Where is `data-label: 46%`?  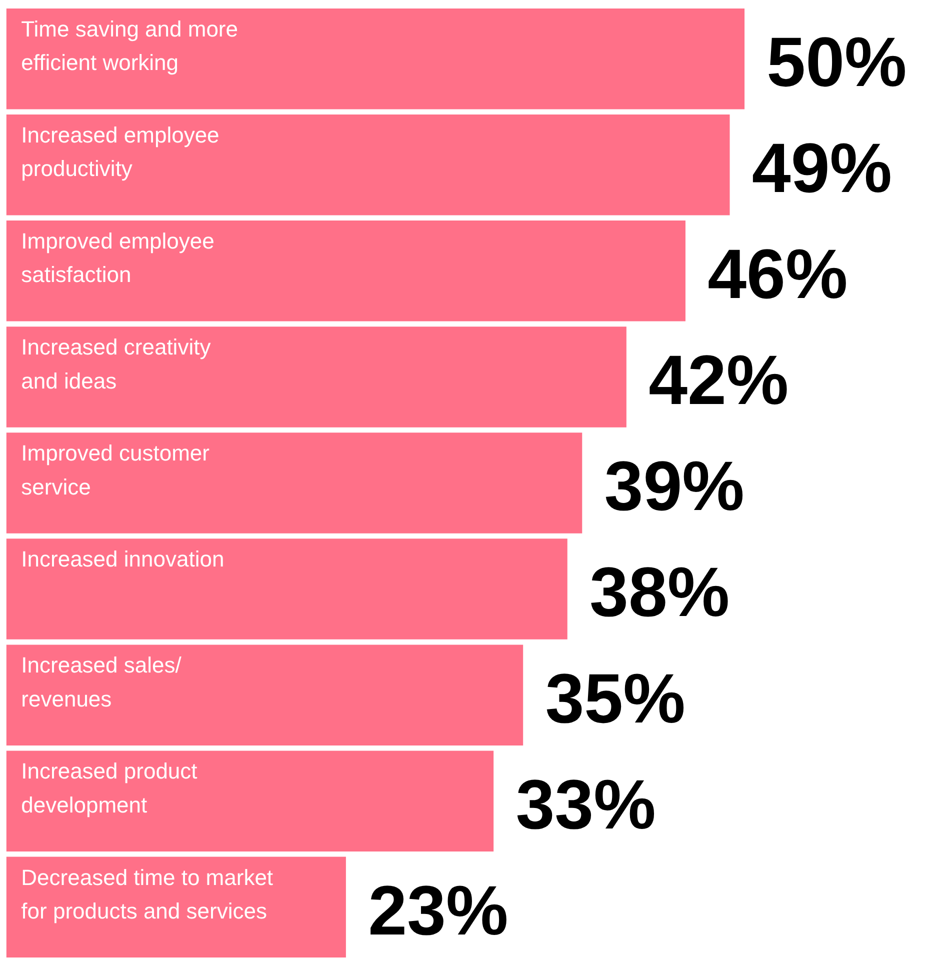 data-label: 46% is located at coordinates (778, 274).